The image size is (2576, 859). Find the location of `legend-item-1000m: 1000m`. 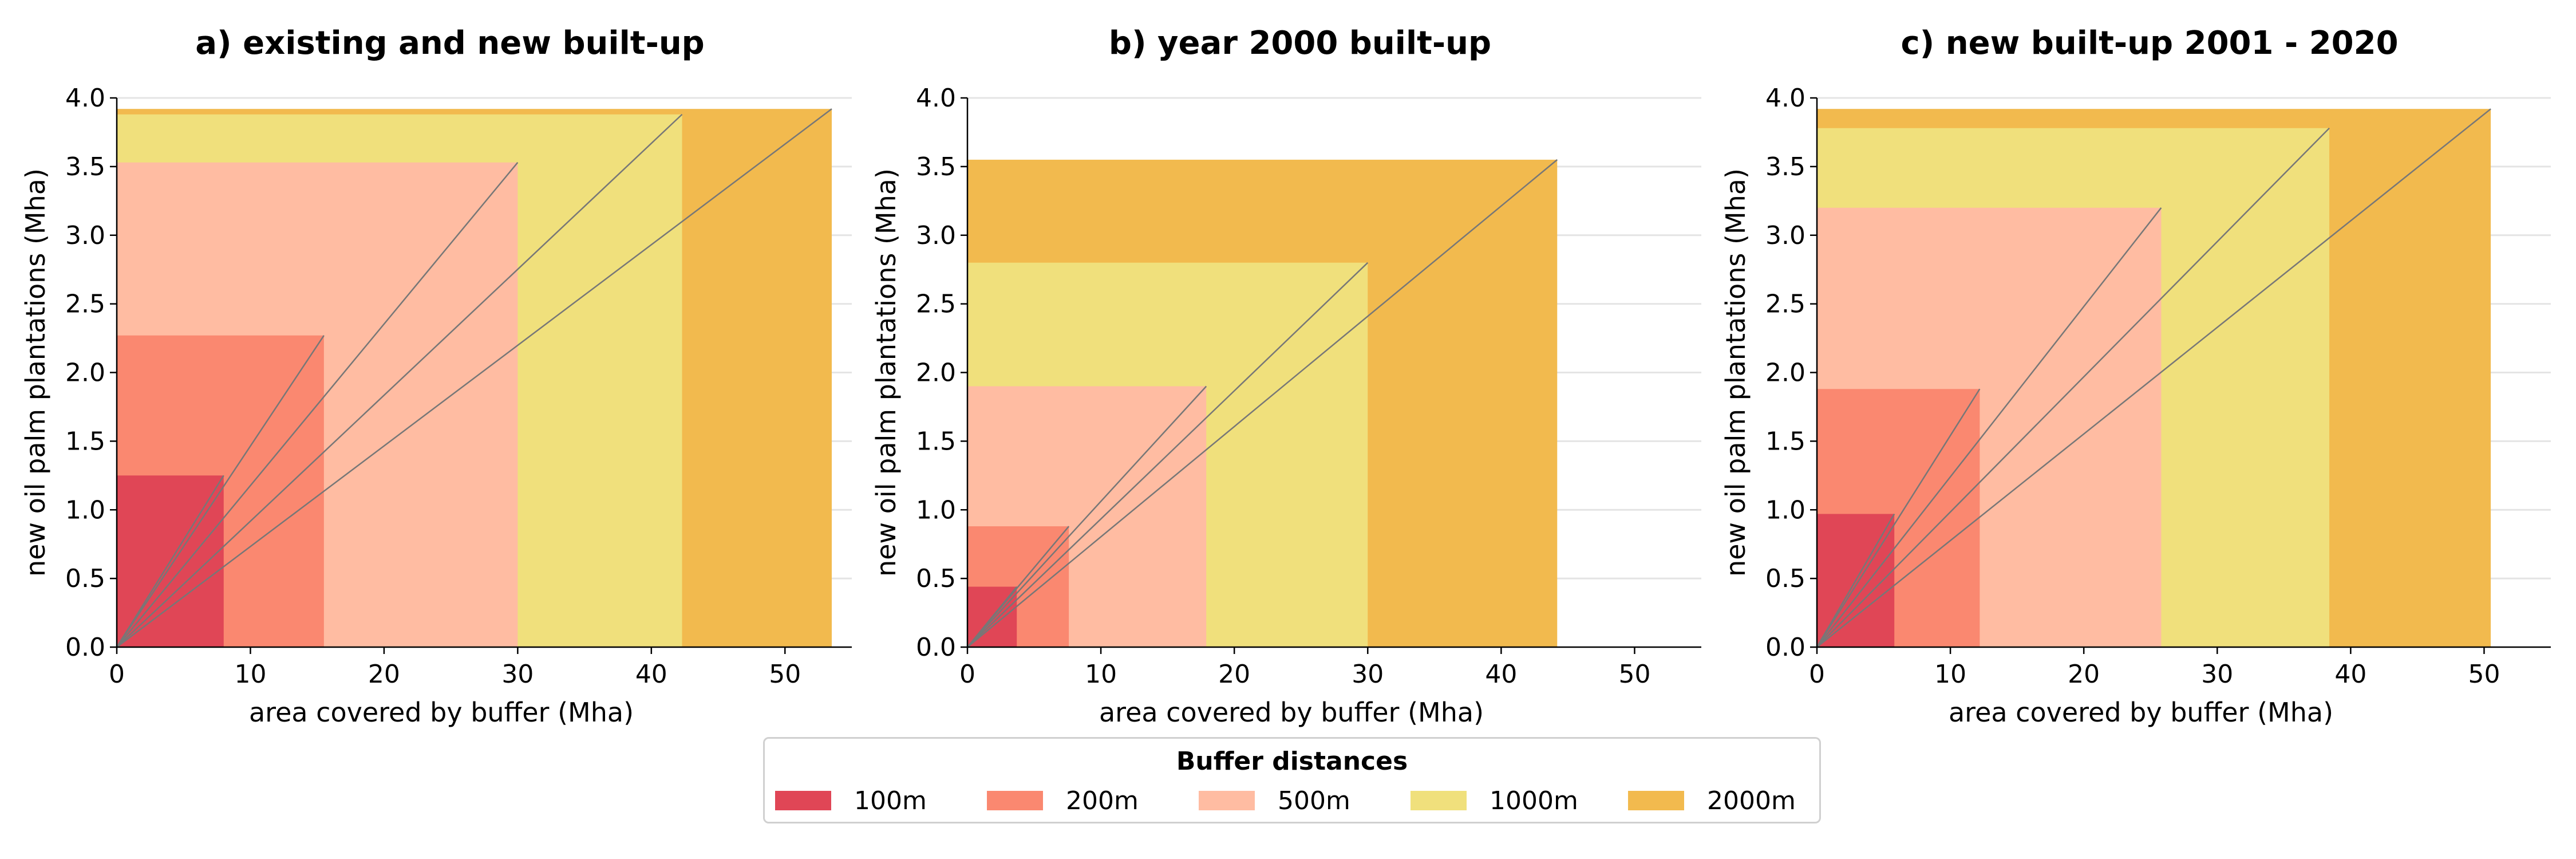

legend-item-1000m: 1000m is located at coordinates (1494, 800).